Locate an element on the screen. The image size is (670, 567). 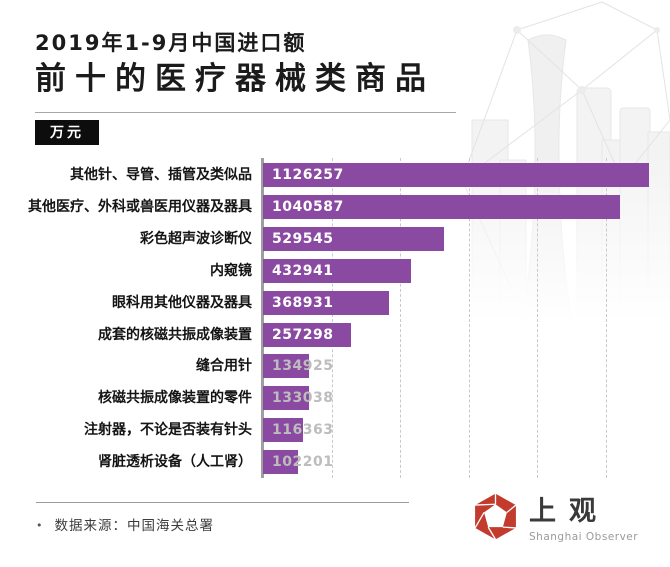
logo-text: 上观 Shanghai Observer is located at coordinates (583, 516).